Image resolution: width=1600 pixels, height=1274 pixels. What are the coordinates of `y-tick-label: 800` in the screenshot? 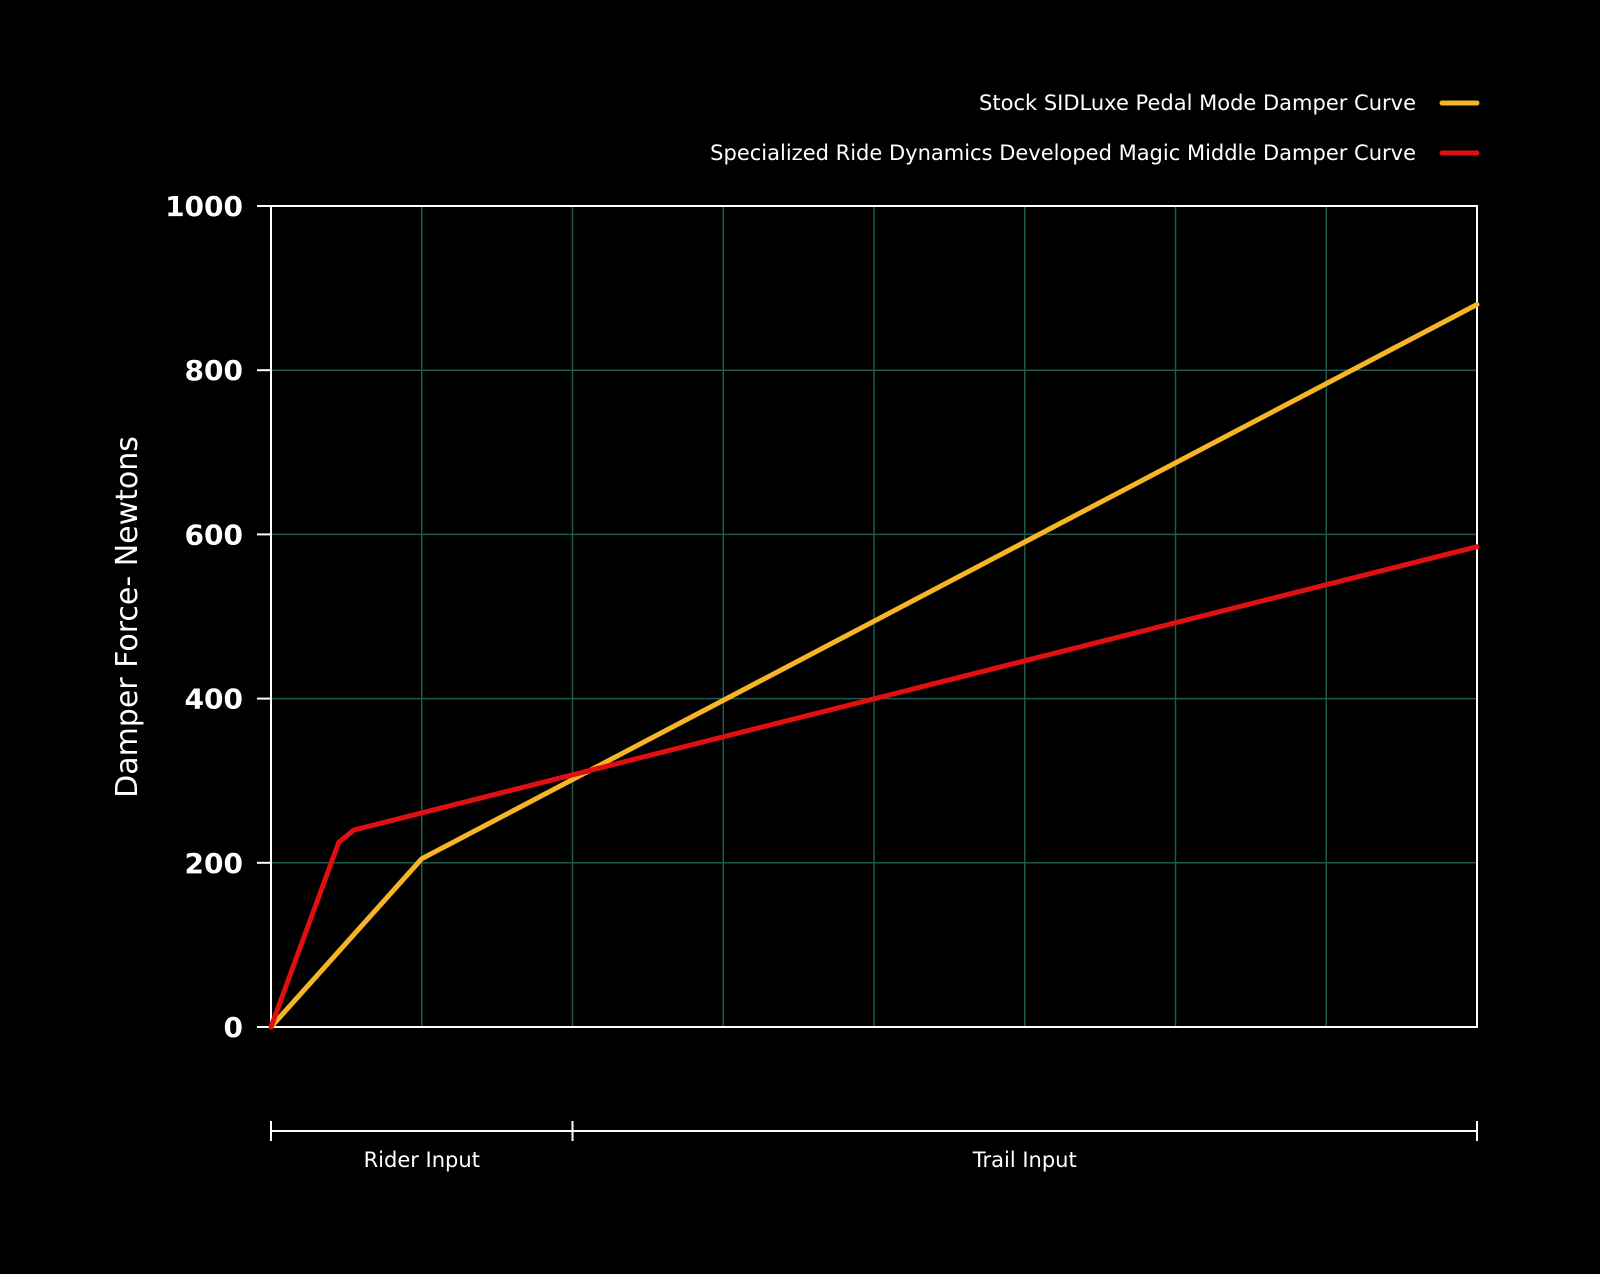 It's located at (214, 370).